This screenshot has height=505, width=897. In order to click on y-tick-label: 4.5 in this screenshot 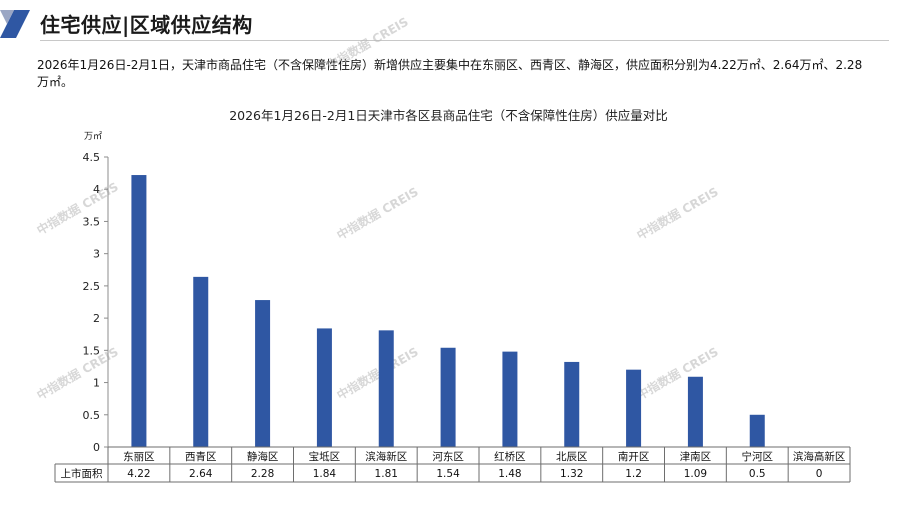, I will do `click(92, 157)`.